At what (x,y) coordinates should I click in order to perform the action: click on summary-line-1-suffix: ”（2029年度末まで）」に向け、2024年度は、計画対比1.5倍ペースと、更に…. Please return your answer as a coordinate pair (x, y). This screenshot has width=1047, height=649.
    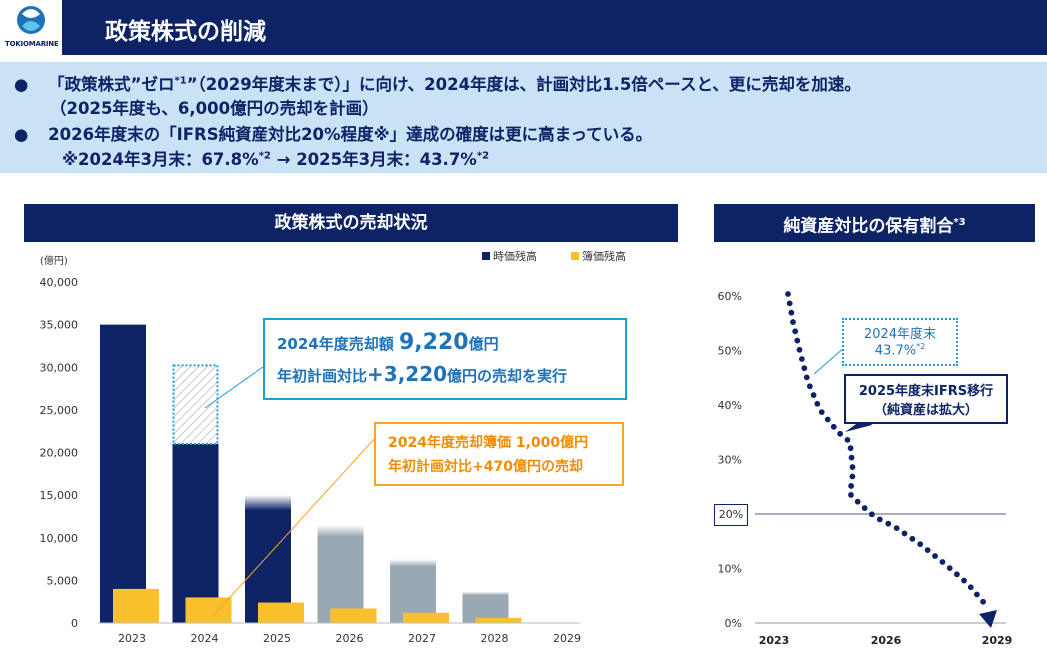
    Looking at the image, I should click on (523, 84).